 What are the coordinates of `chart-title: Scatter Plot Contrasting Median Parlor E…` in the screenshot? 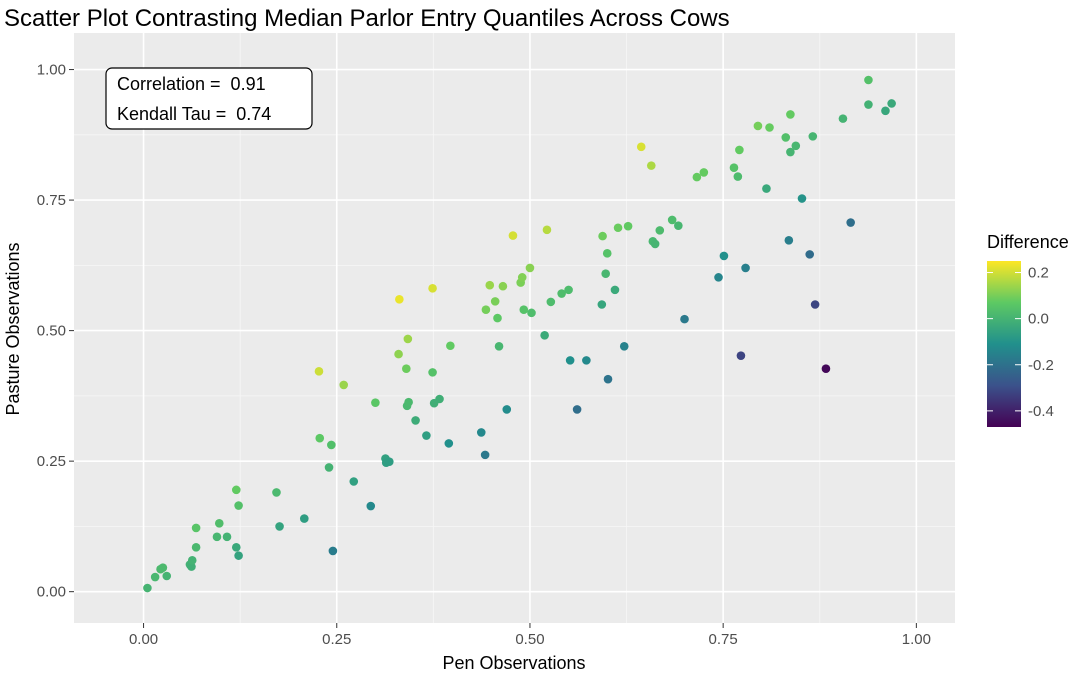 It's located at (367, 18).